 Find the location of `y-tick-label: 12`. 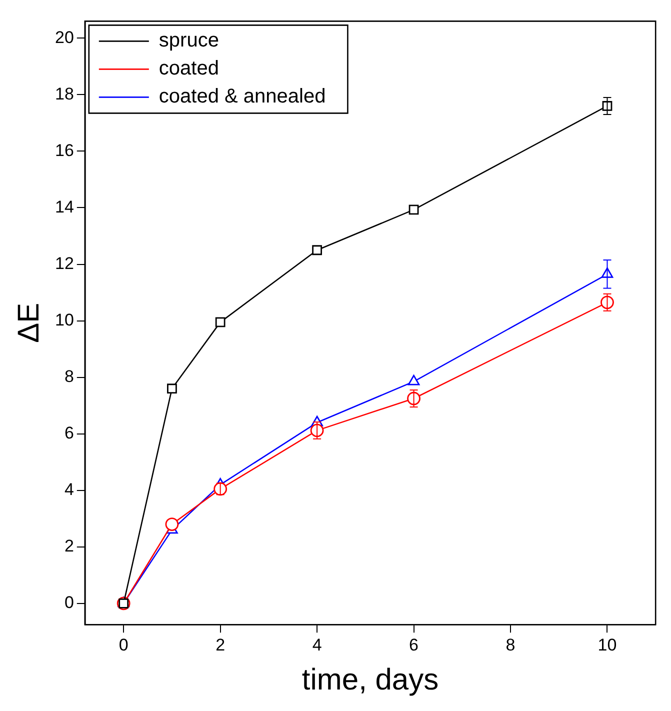

y-tick-label: 12 is located at coordinates (64, 263).